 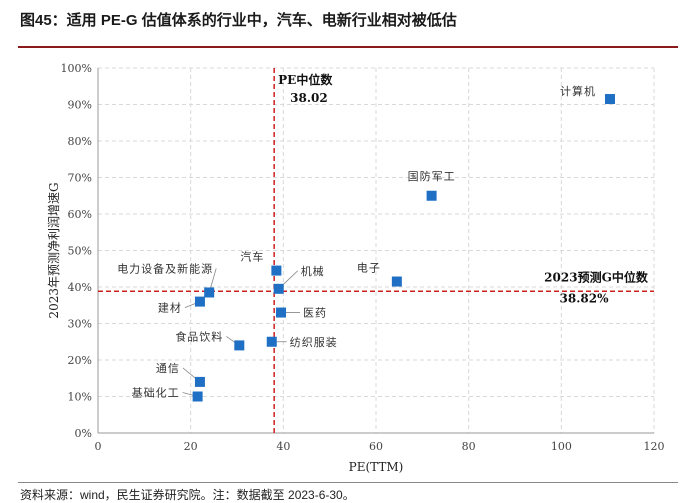 I want to click on y-tick-label: 0%, so click(x=83, y=433).